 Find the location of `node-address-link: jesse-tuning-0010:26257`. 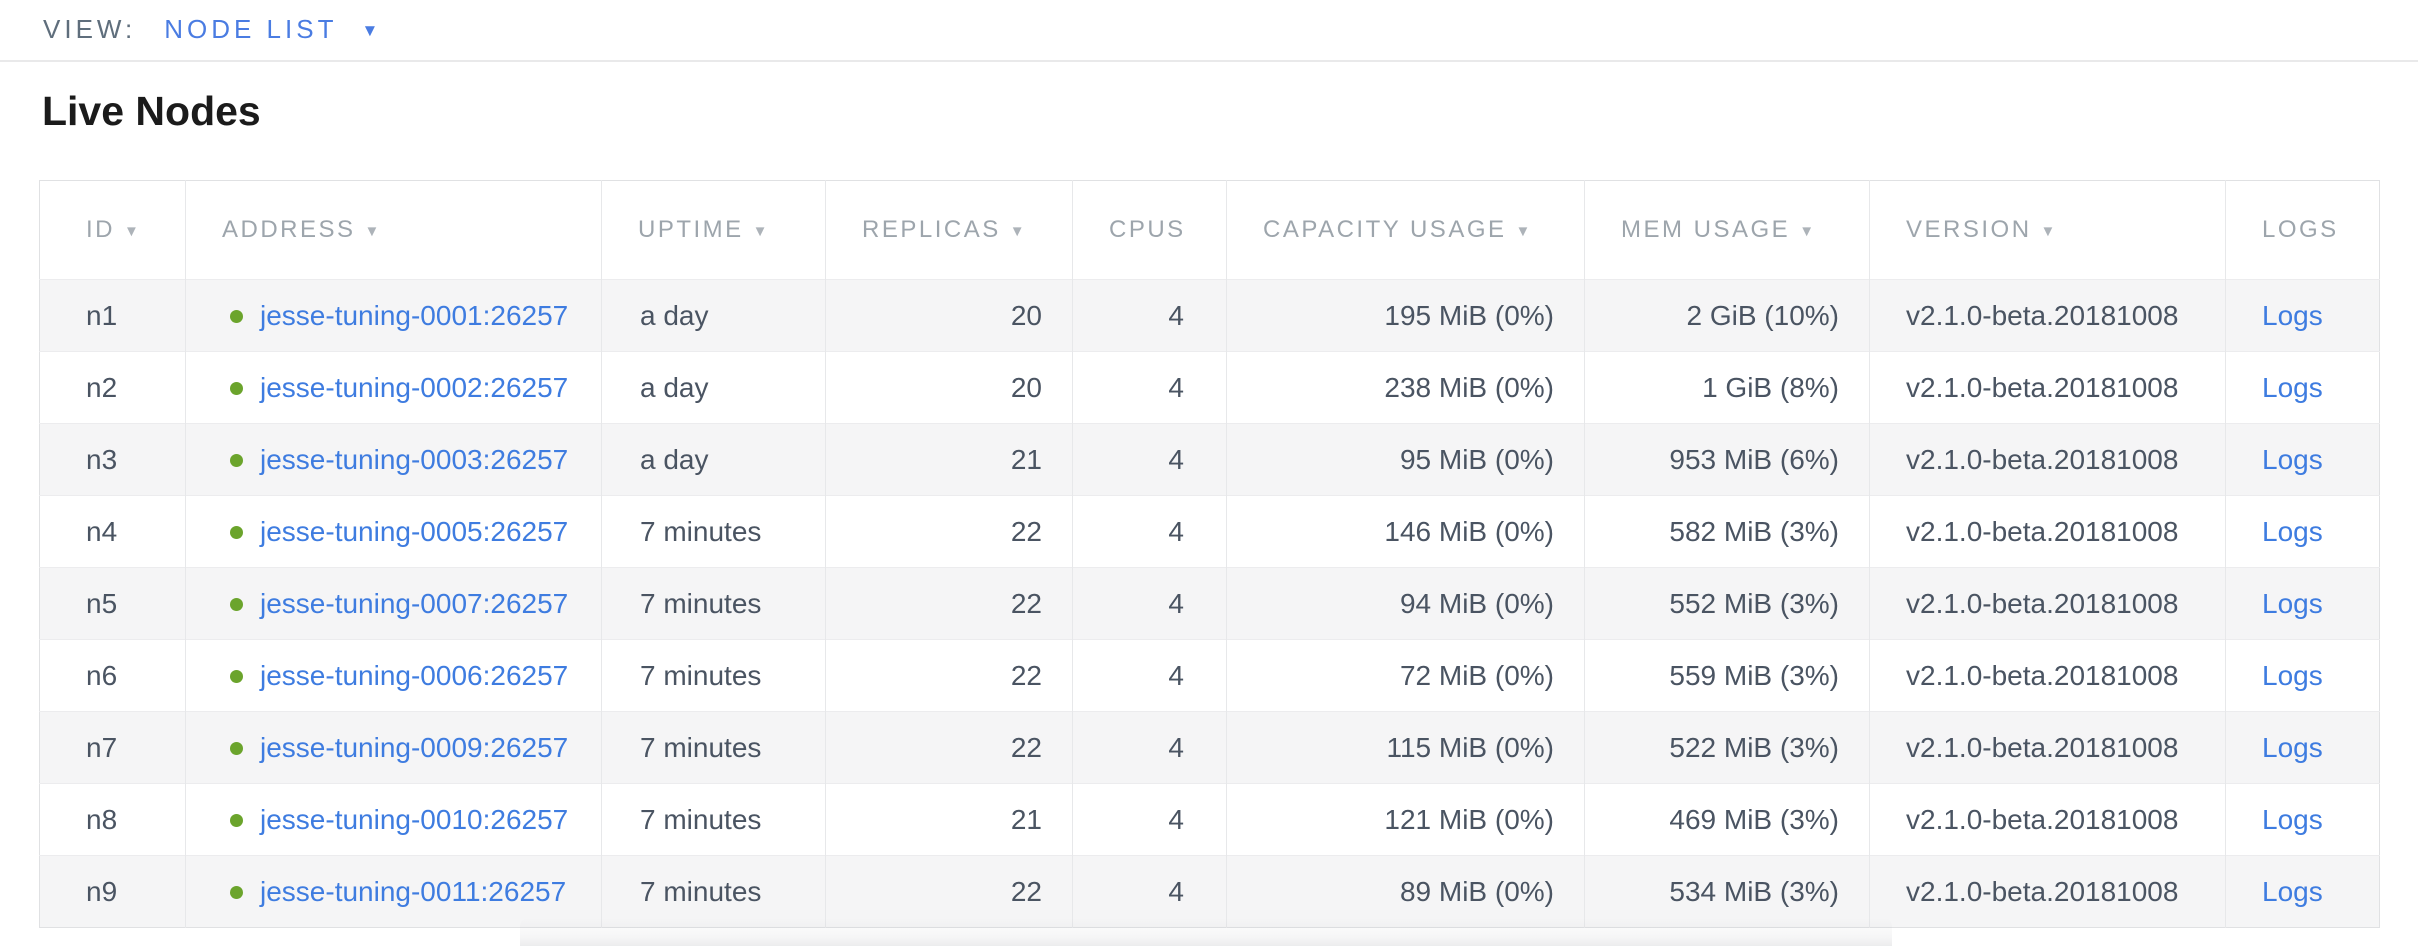

node-address-link: jesse-tuning-0010:26257 is located at coordinates (414, 819).